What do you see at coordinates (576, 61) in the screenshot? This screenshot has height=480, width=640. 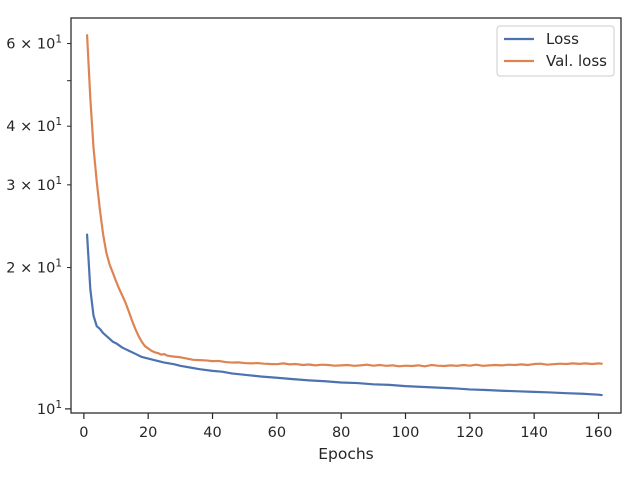 I see `legend-label-2: Val. loss` at bounding box center [576, 61].